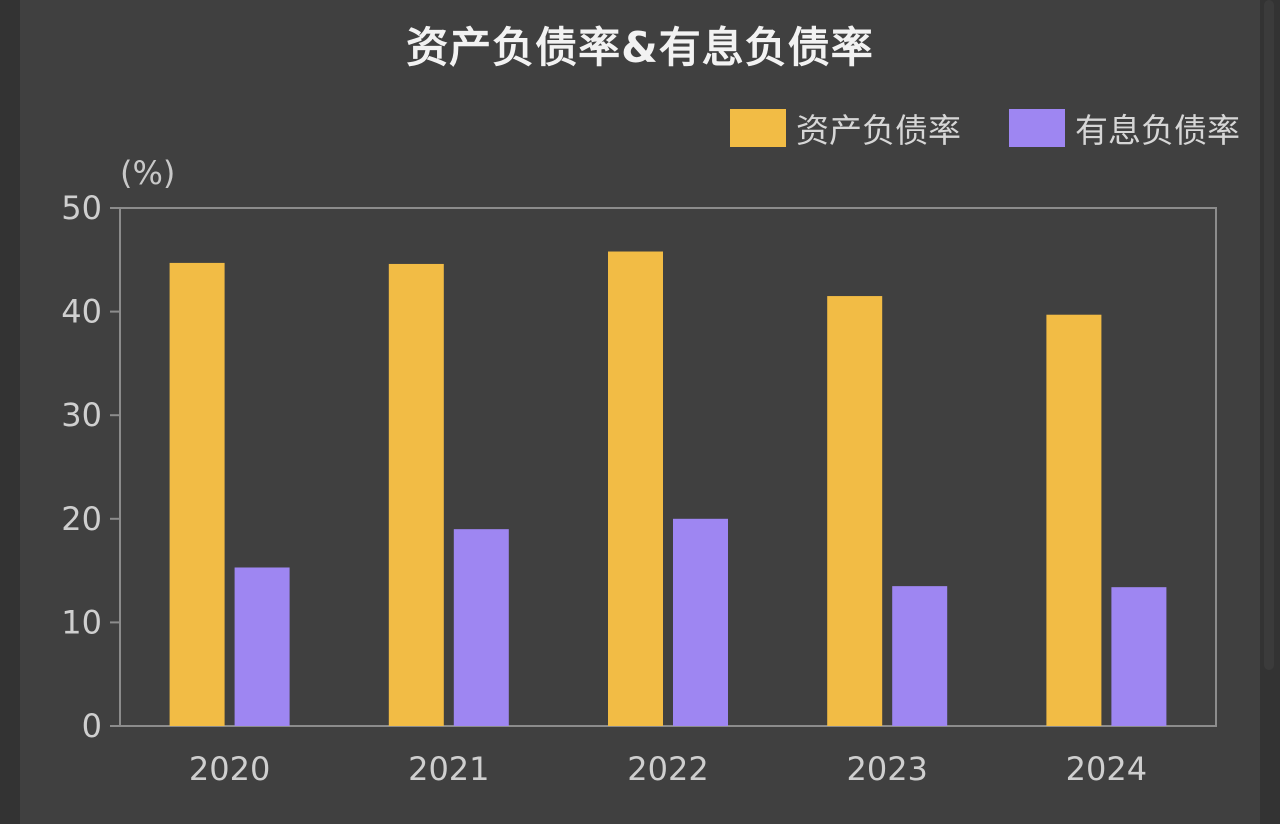  I want to click on bar-asset-liability-2022, so click(635, 488).